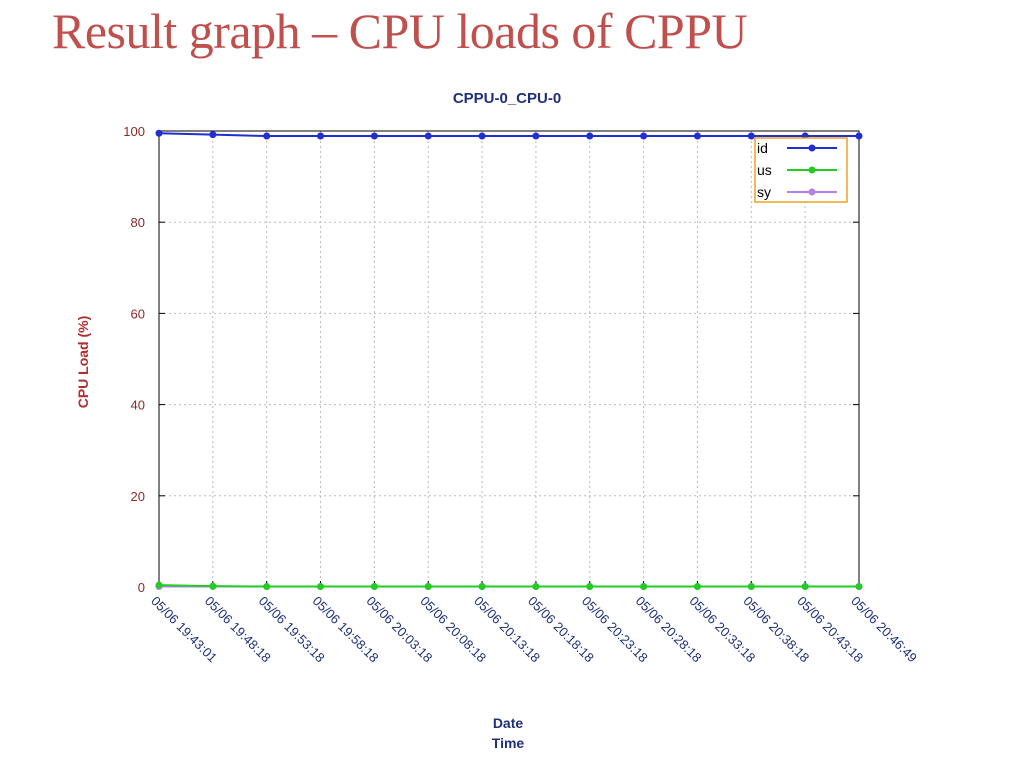 This screenshot has width=1024, height=773. What do you see at coordinates (400, 31) in the screenshot?
I see `slide-title: Result graph – CPU loads of CPPU` at bounding box center [400, 31].